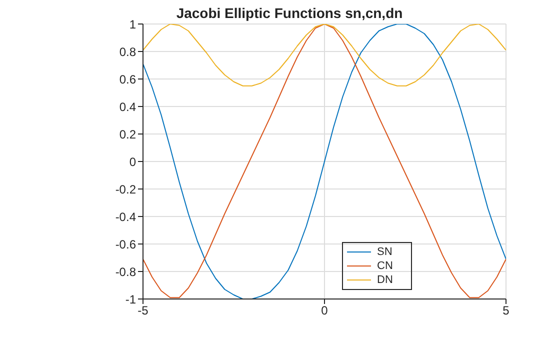 This screenshot has height=337, width=560. Describe the element at coordinates (127, 134) in the screenshot. I see `y-tick-label: 0.2` at that location.